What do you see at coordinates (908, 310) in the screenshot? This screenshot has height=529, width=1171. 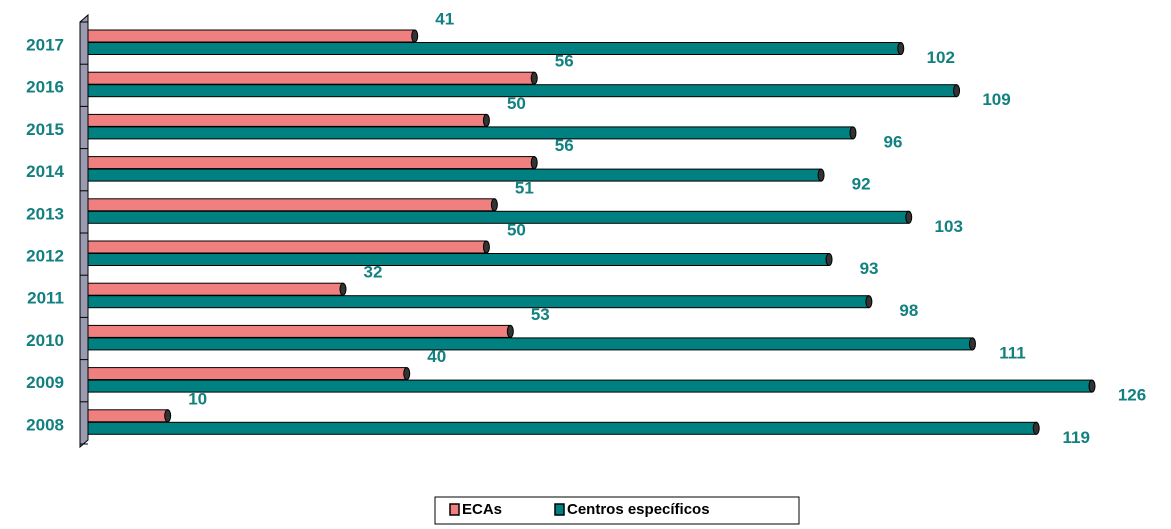 I see `data-label: 98` at bounding box center [908, 310].